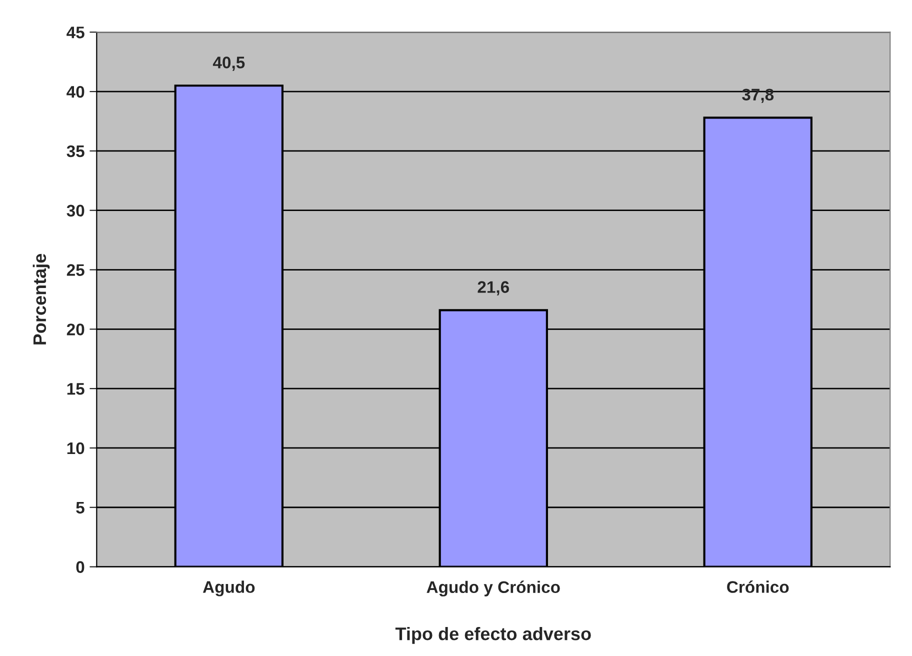  What do you see at coordinates (75, 32) in the screenshot?
I see `y-tick-label: 45` at bounding box center [75, 32].